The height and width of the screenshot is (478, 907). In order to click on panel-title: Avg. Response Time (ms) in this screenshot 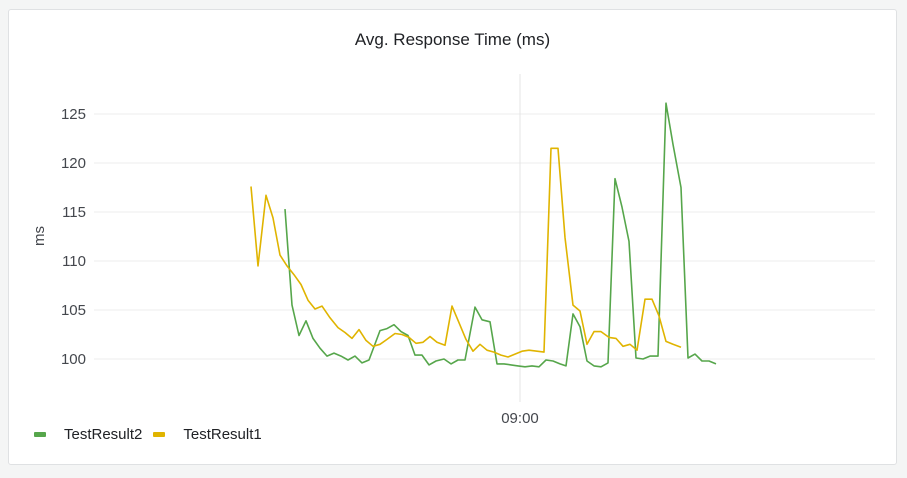, I will do `click(452, 39)`.